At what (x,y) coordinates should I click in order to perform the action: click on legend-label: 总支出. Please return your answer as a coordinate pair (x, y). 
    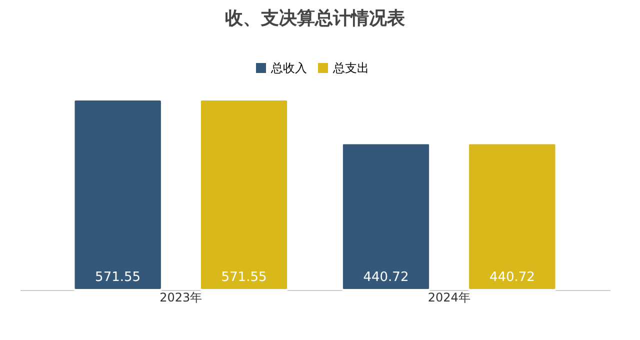
    Looking at the image, I should click on (350, 68).